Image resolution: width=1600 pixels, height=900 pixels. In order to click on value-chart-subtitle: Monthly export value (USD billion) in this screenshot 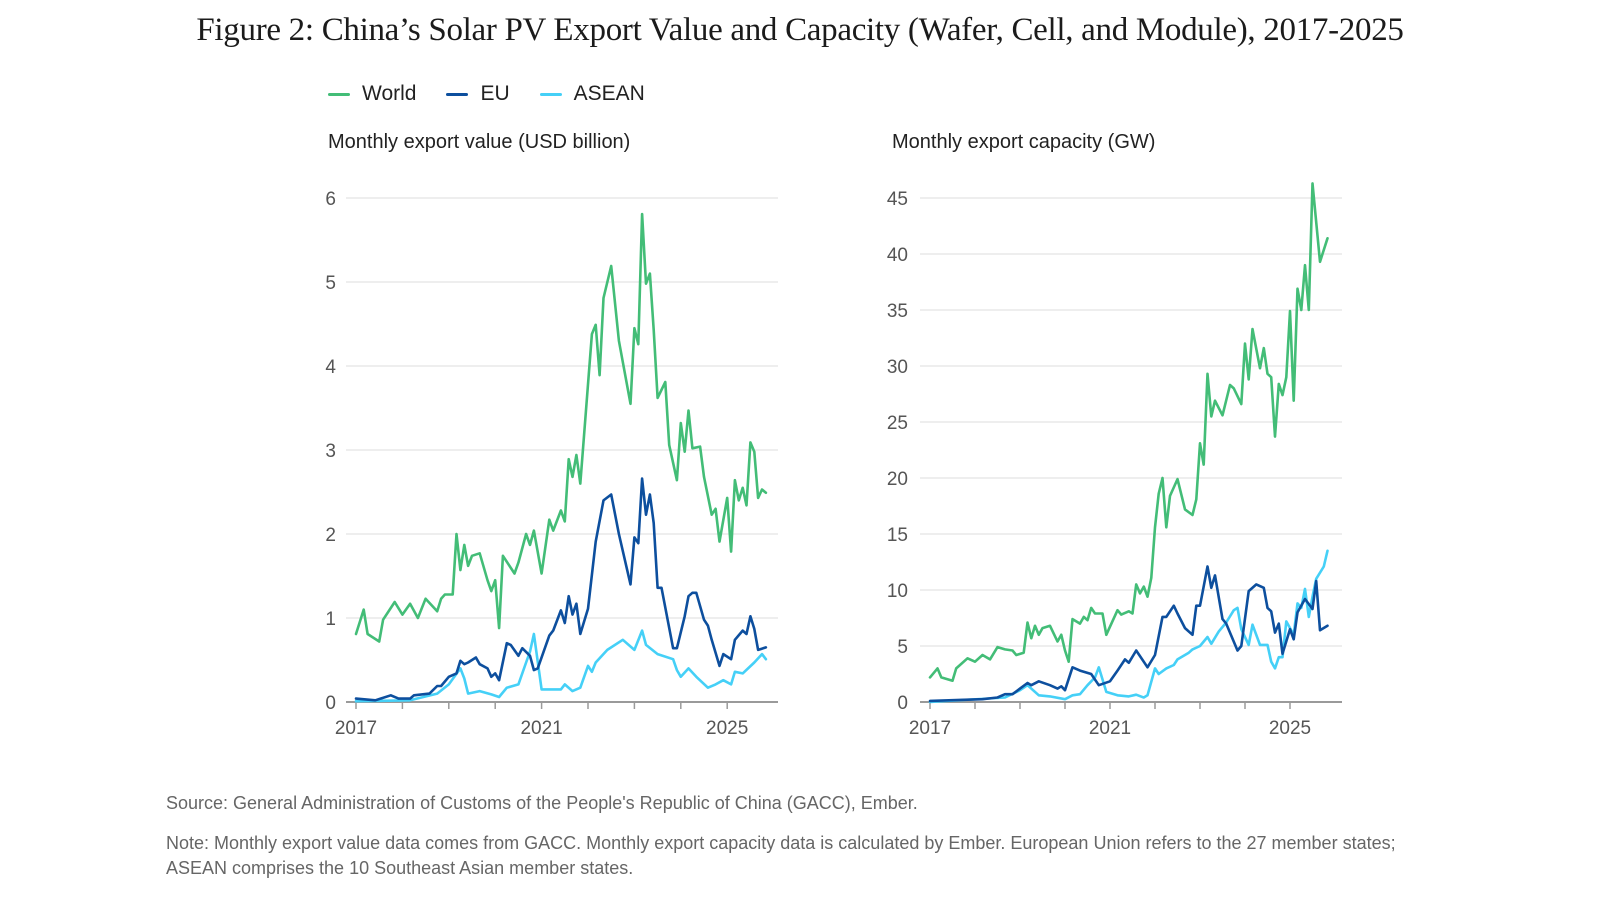, I will do `click(479, 142)`.